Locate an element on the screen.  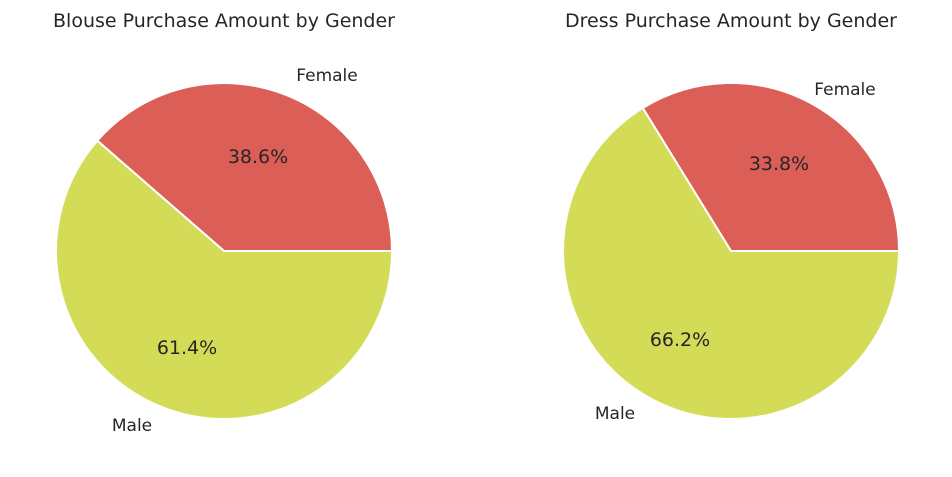
slice-label-blouse-male: Male is located at coordinates (132, 426).